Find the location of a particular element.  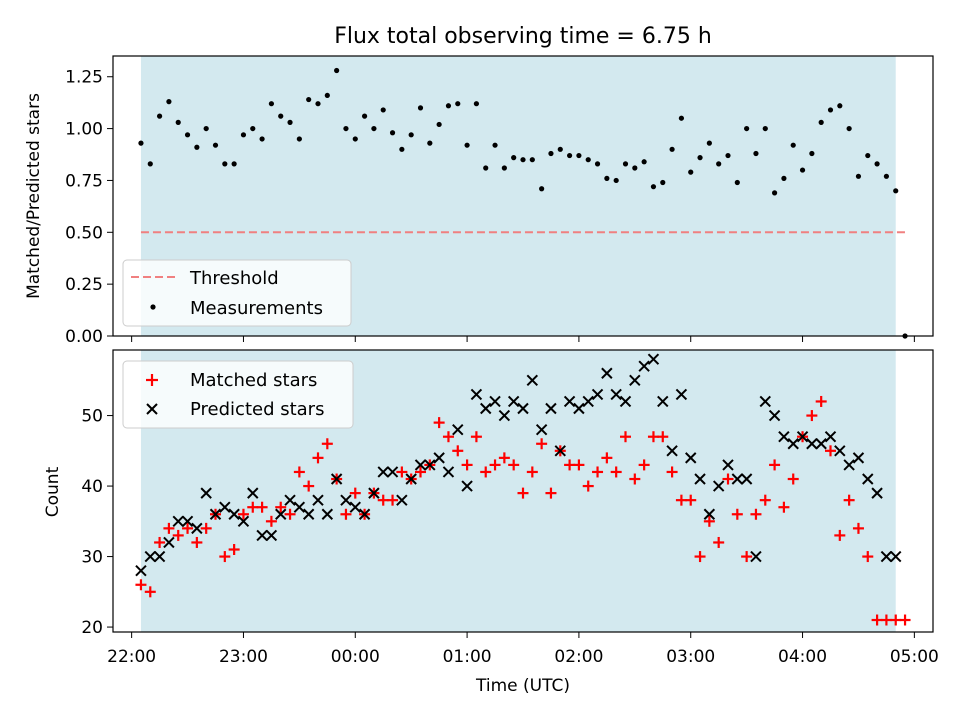

legend-predicted-swatch is located at coordinates (152, 409).